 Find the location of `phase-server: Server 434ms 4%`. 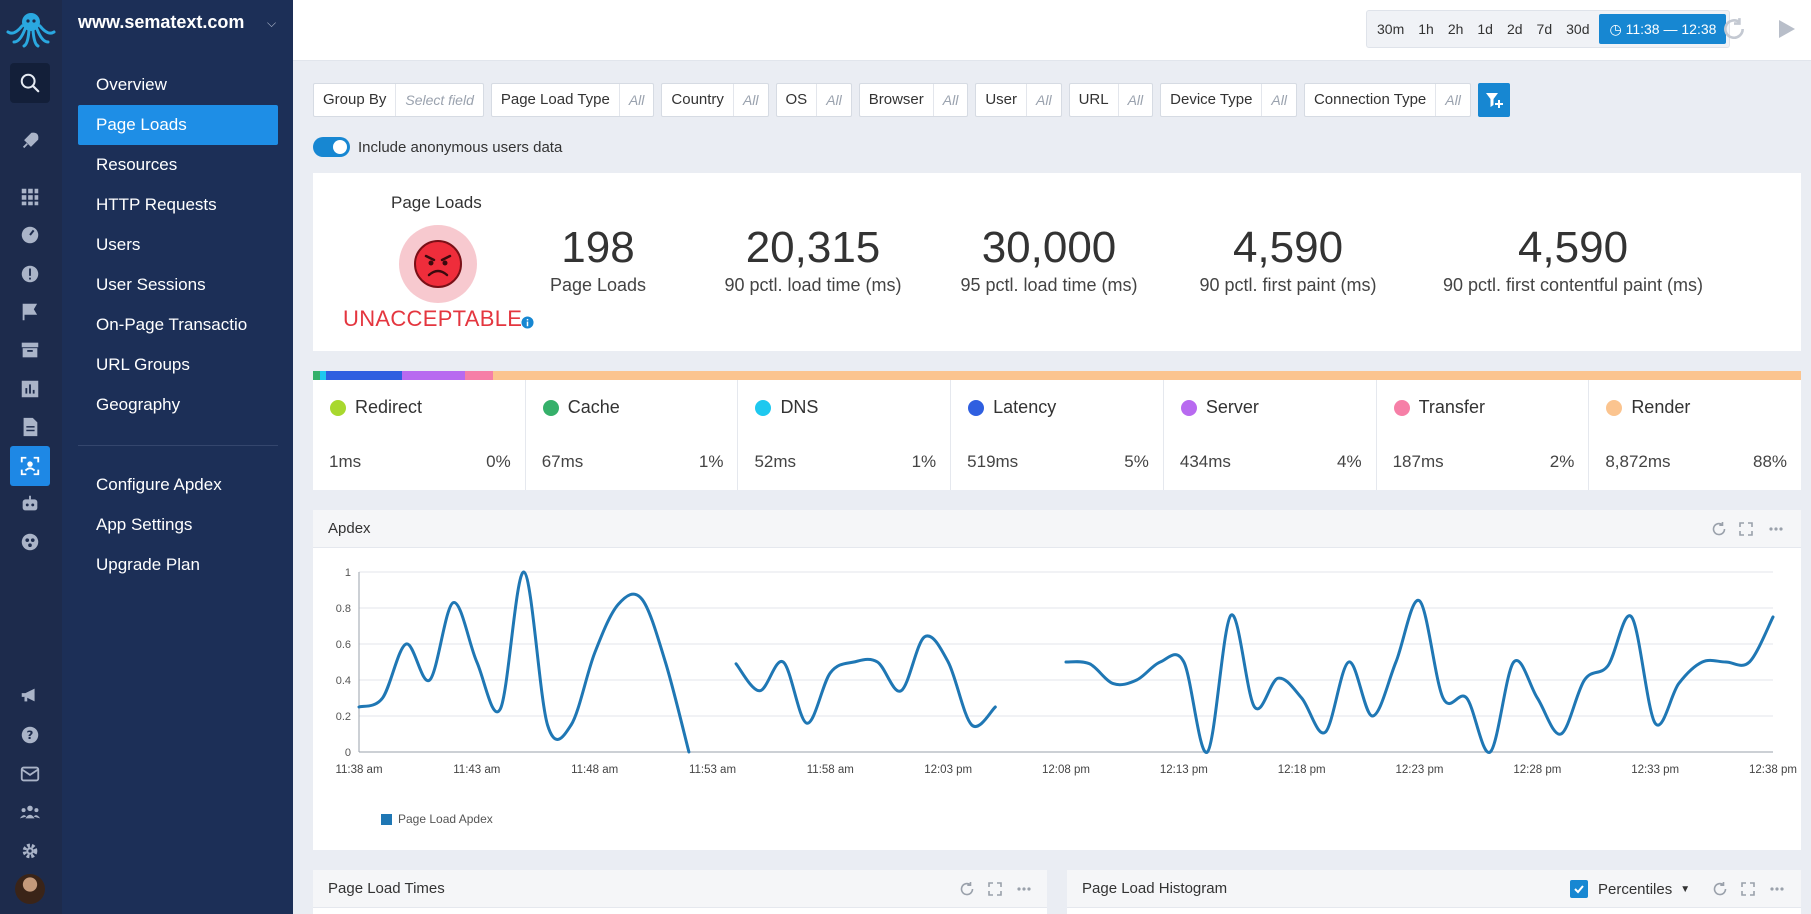

phase-server: Server 434ms 4% is located at coordinates (1270, 435).